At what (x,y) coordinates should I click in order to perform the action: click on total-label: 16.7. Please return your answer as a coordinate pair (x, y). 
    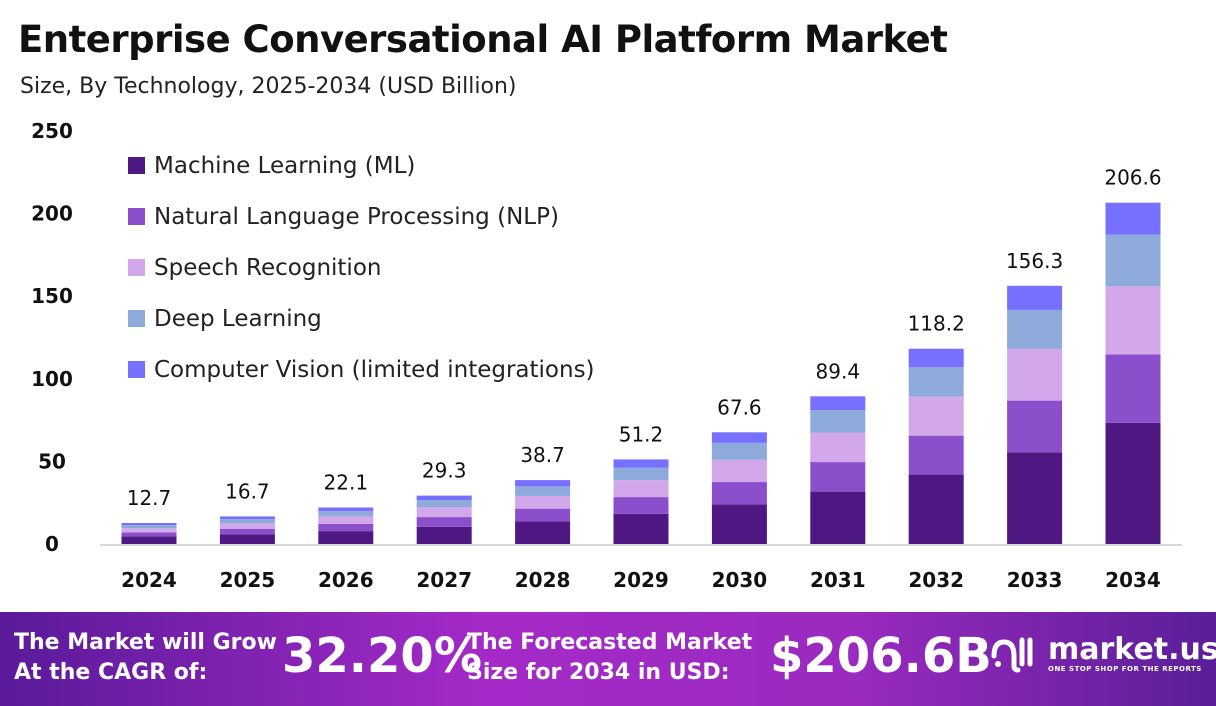
    Looking at the image, I should click on (247, 491).